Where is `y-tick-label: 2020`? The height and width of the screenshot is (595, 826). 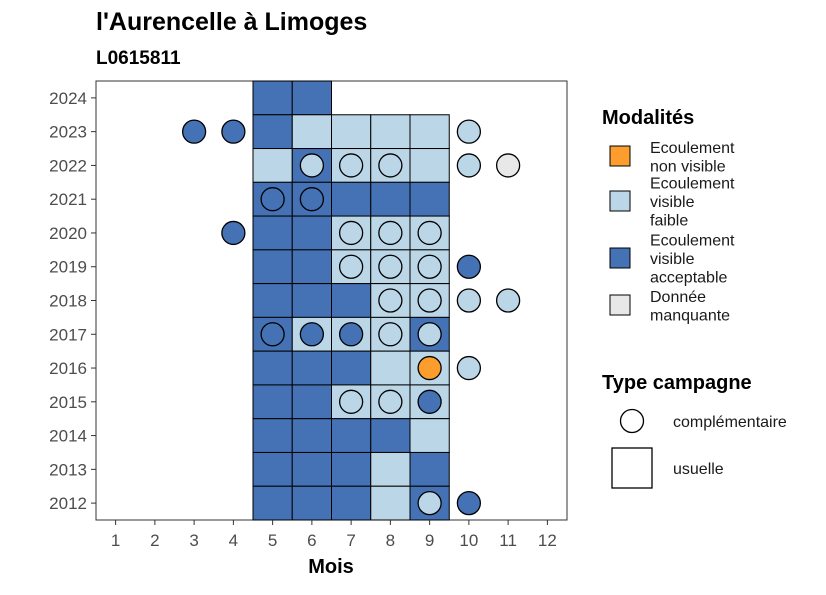
y-tick-label: 2020 is located at coordinates (68, 233).